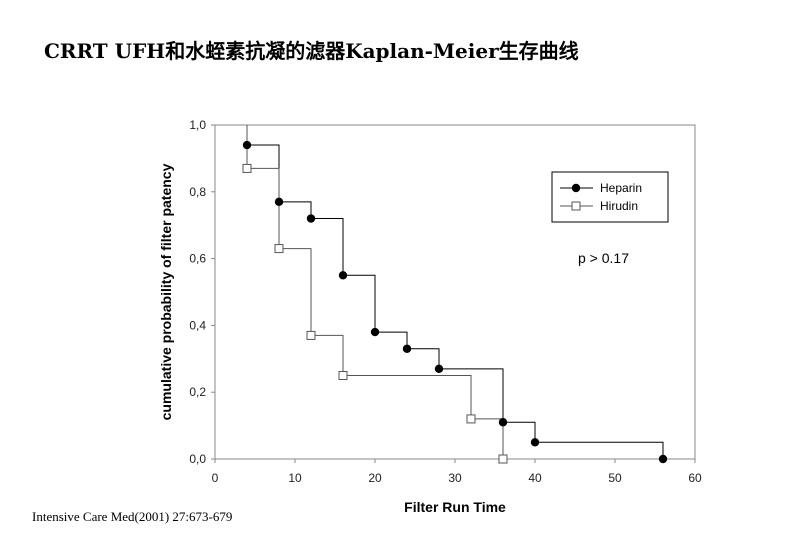 This screenshot has height=540, width=810. Describe the element at coordinates (197, 125) in the screenshot. I see `y-tick-label-5: 1,0` at that location.